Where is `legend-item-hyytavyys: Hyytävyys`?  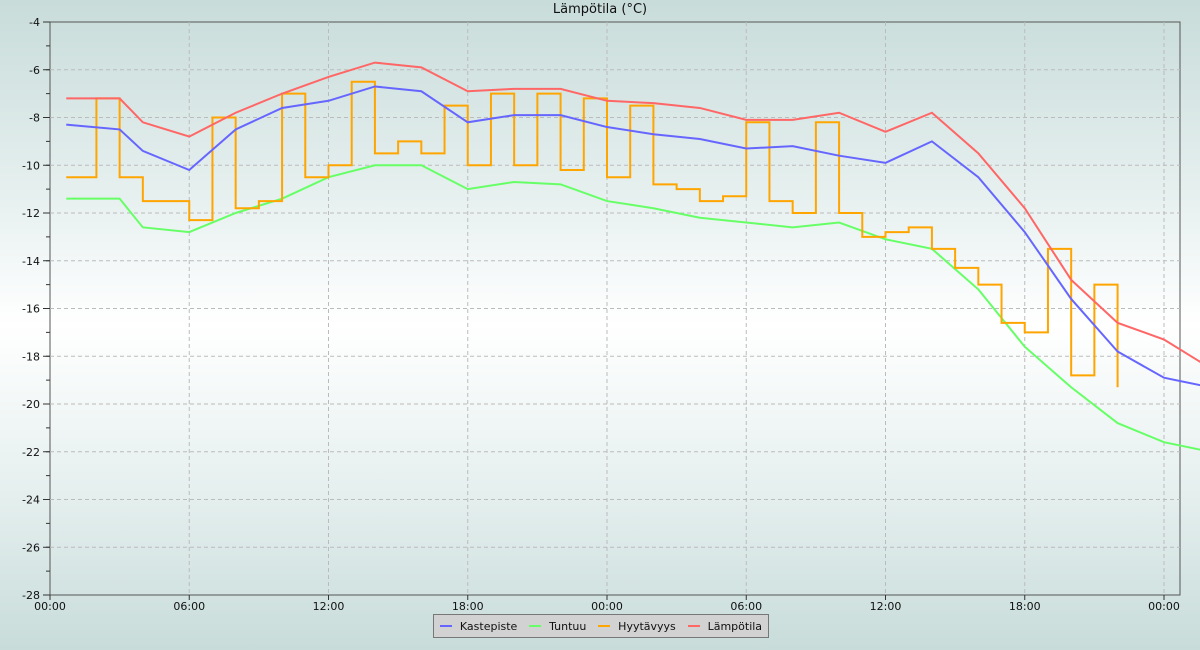
legend-item-hyytavyys: Hyytävyys is located at coordinates (637, 626).